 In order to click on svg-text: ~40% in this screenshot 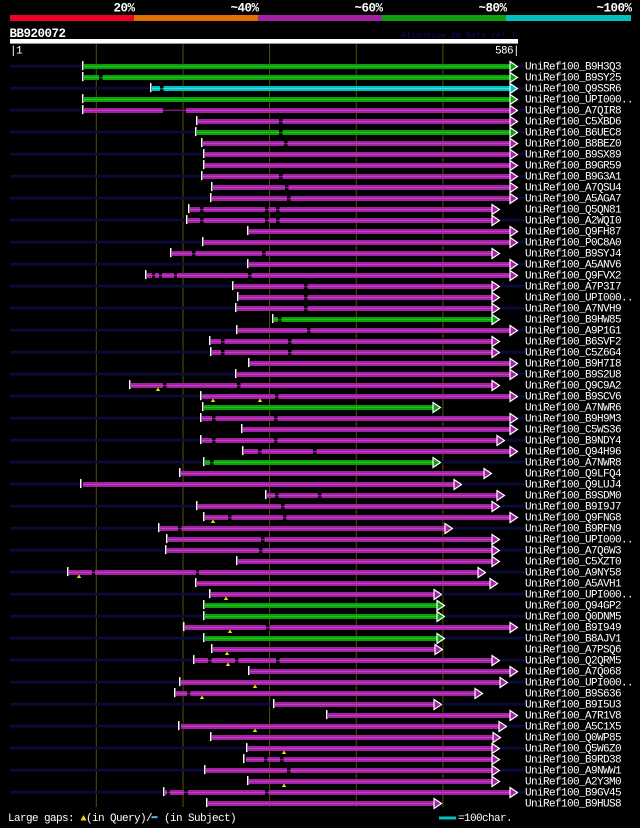, I will do `click(244, 9)`.